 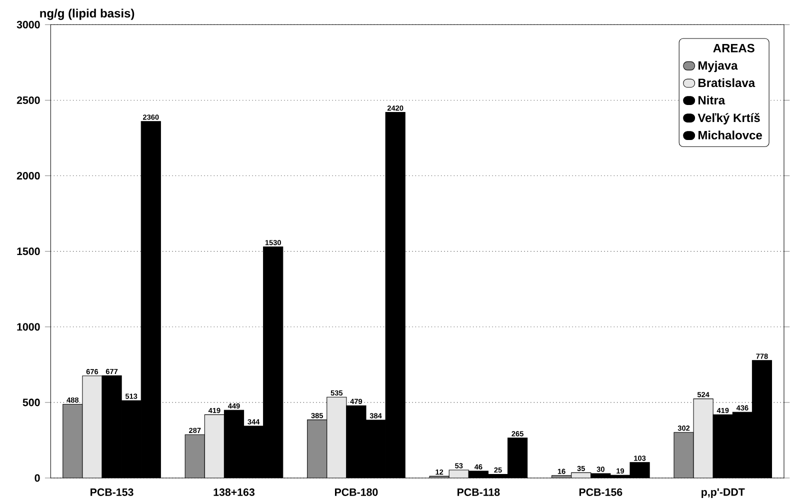 What do you see at coordinates (729, 118) in the screenshot?
I see `legend-label: Veľký Krtíš` at bounding box center [729, 118].